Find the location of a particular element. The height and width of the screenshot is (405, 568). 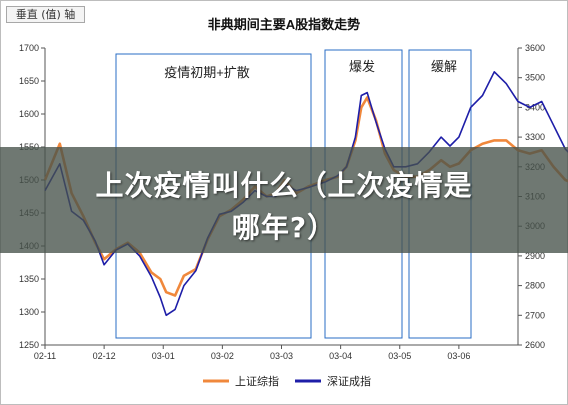

left-tick-label: 1300 is located at coordinates (29, 312).